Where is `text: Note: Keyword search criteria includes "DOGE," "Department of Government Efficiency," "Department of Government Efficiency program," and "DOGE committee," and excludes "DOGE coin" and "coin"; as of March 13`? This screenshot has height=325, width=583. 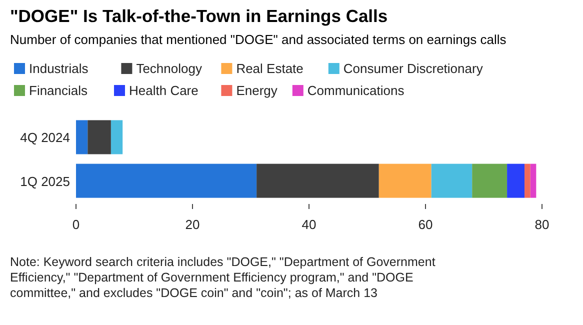 text: Note: Keyword search criteria includes "DOGE," "Department of Government Efficiency," "Department of Government Efficiency program," and "DOGE committee," and excludes "DOGE coin" and "coin"; as of March 13 is located at coordinates (223, 277).